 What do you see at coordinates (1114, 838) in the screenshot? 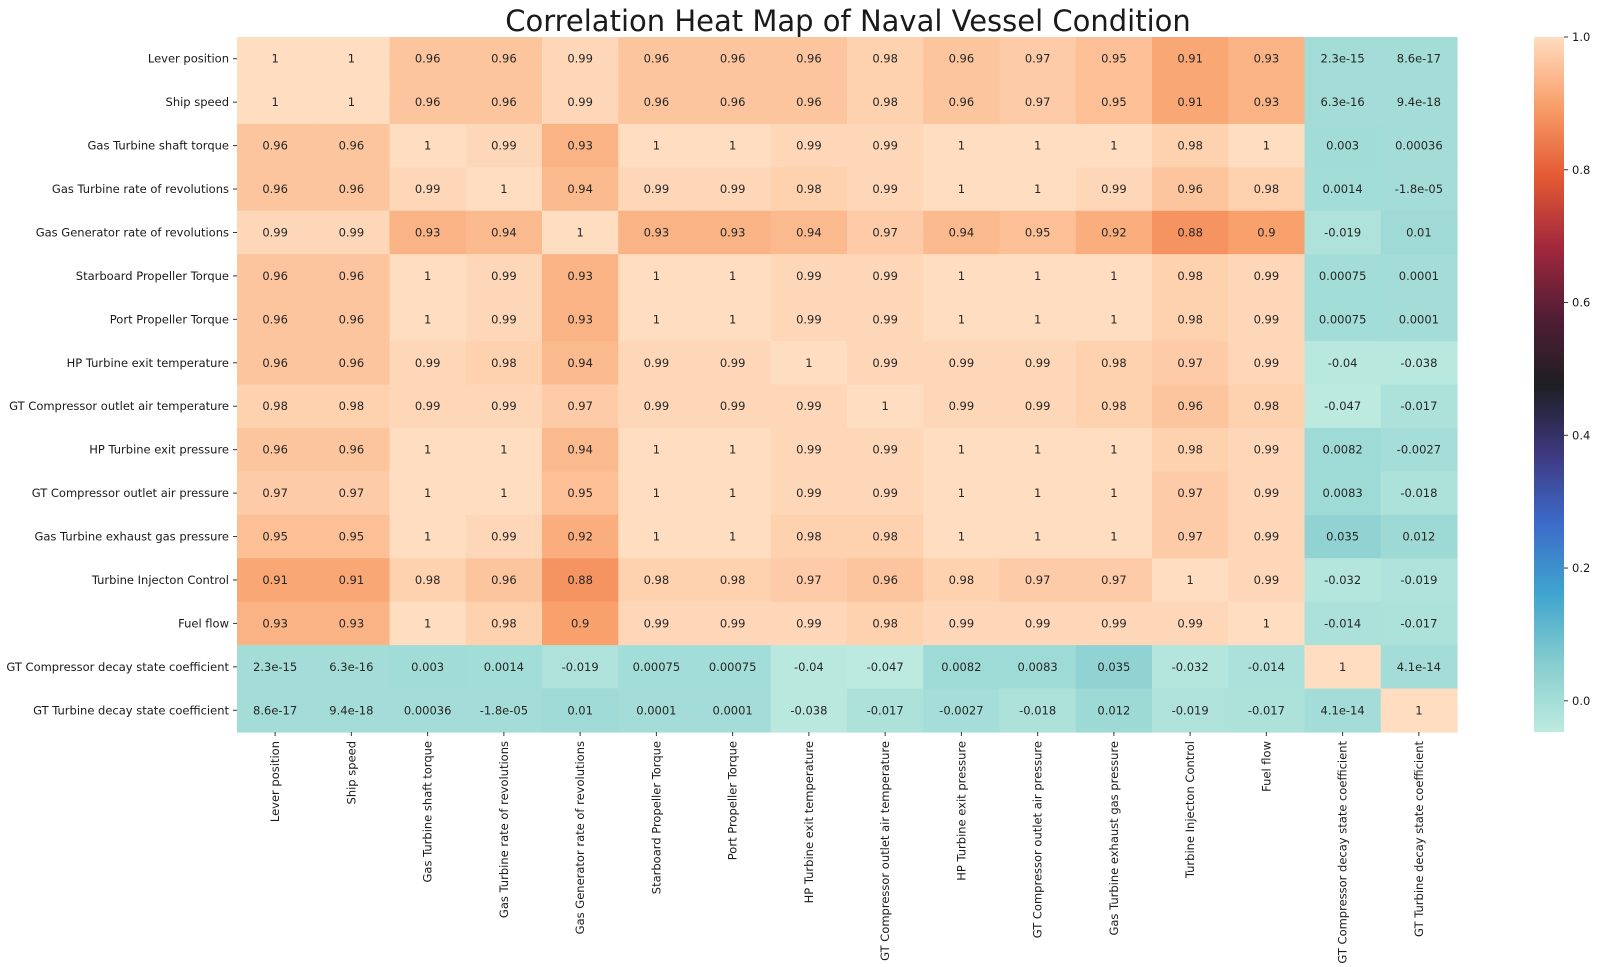
I see `column-label: Gas Turbine exhaust gas pressure` at bounding box center [1114, 838].